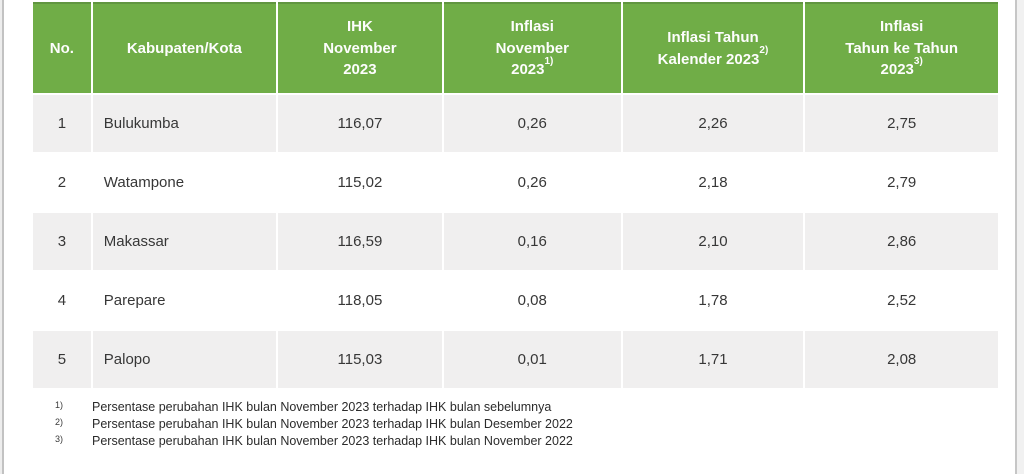  I want to click on cell-city: Palopo, so click(184, 359).